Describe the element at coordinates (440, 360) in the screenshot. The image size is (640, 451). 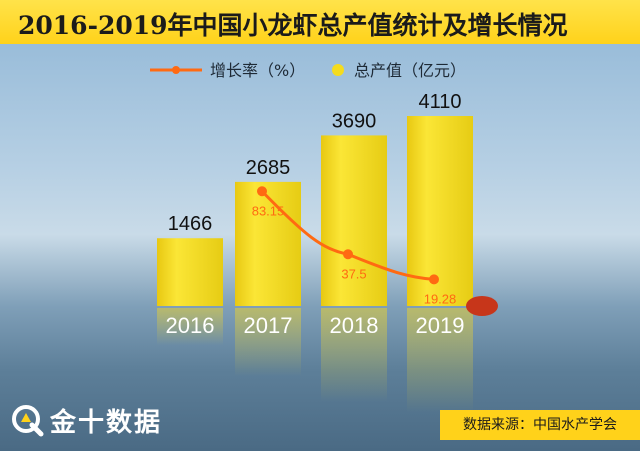
I see `bar-reflection-2019` at that location.